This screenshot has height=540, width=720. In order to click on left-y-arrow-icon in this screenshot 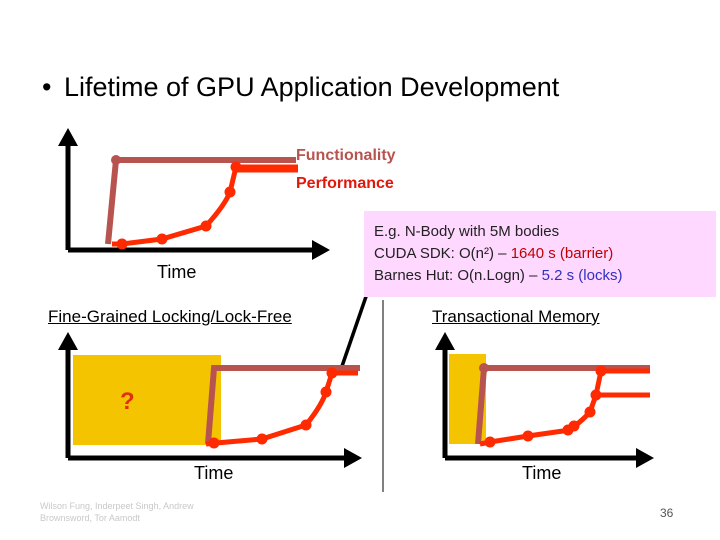, I will do `click(68, 341)`.